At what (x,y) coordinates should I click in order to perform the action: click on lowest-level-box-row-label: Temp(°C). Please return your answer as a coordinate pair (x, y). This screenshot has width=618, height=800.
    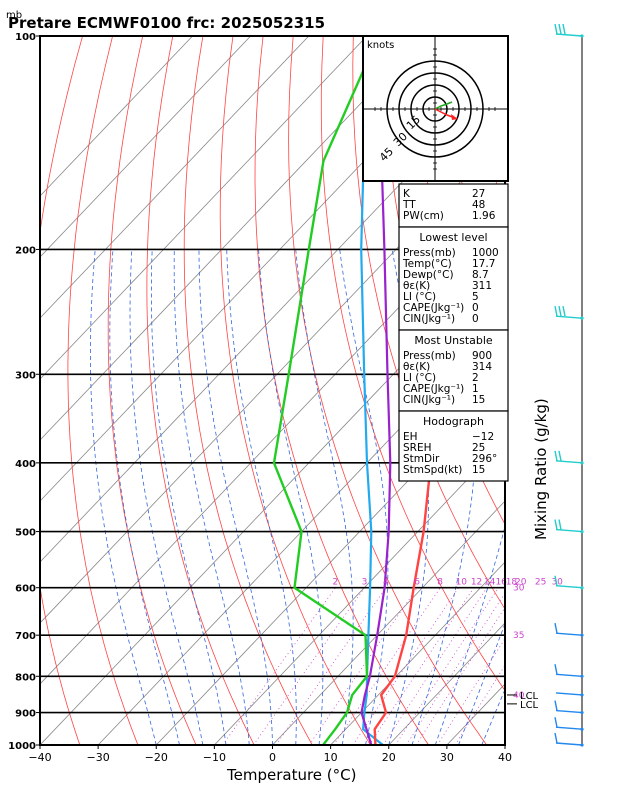
    Looking at the image, I should click on (427, 264).